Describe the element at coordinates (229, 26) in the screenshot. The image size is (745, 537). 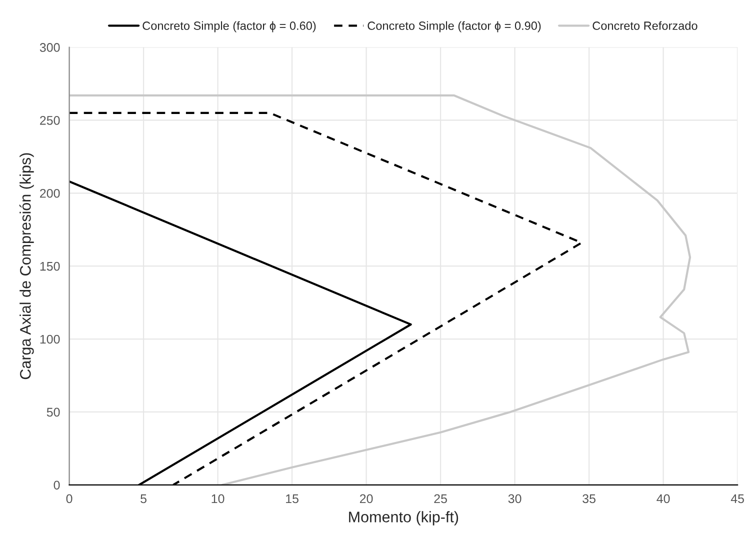
I see `legend-label: Concreto Simple (factor ϕ = 0.60)` at that location.